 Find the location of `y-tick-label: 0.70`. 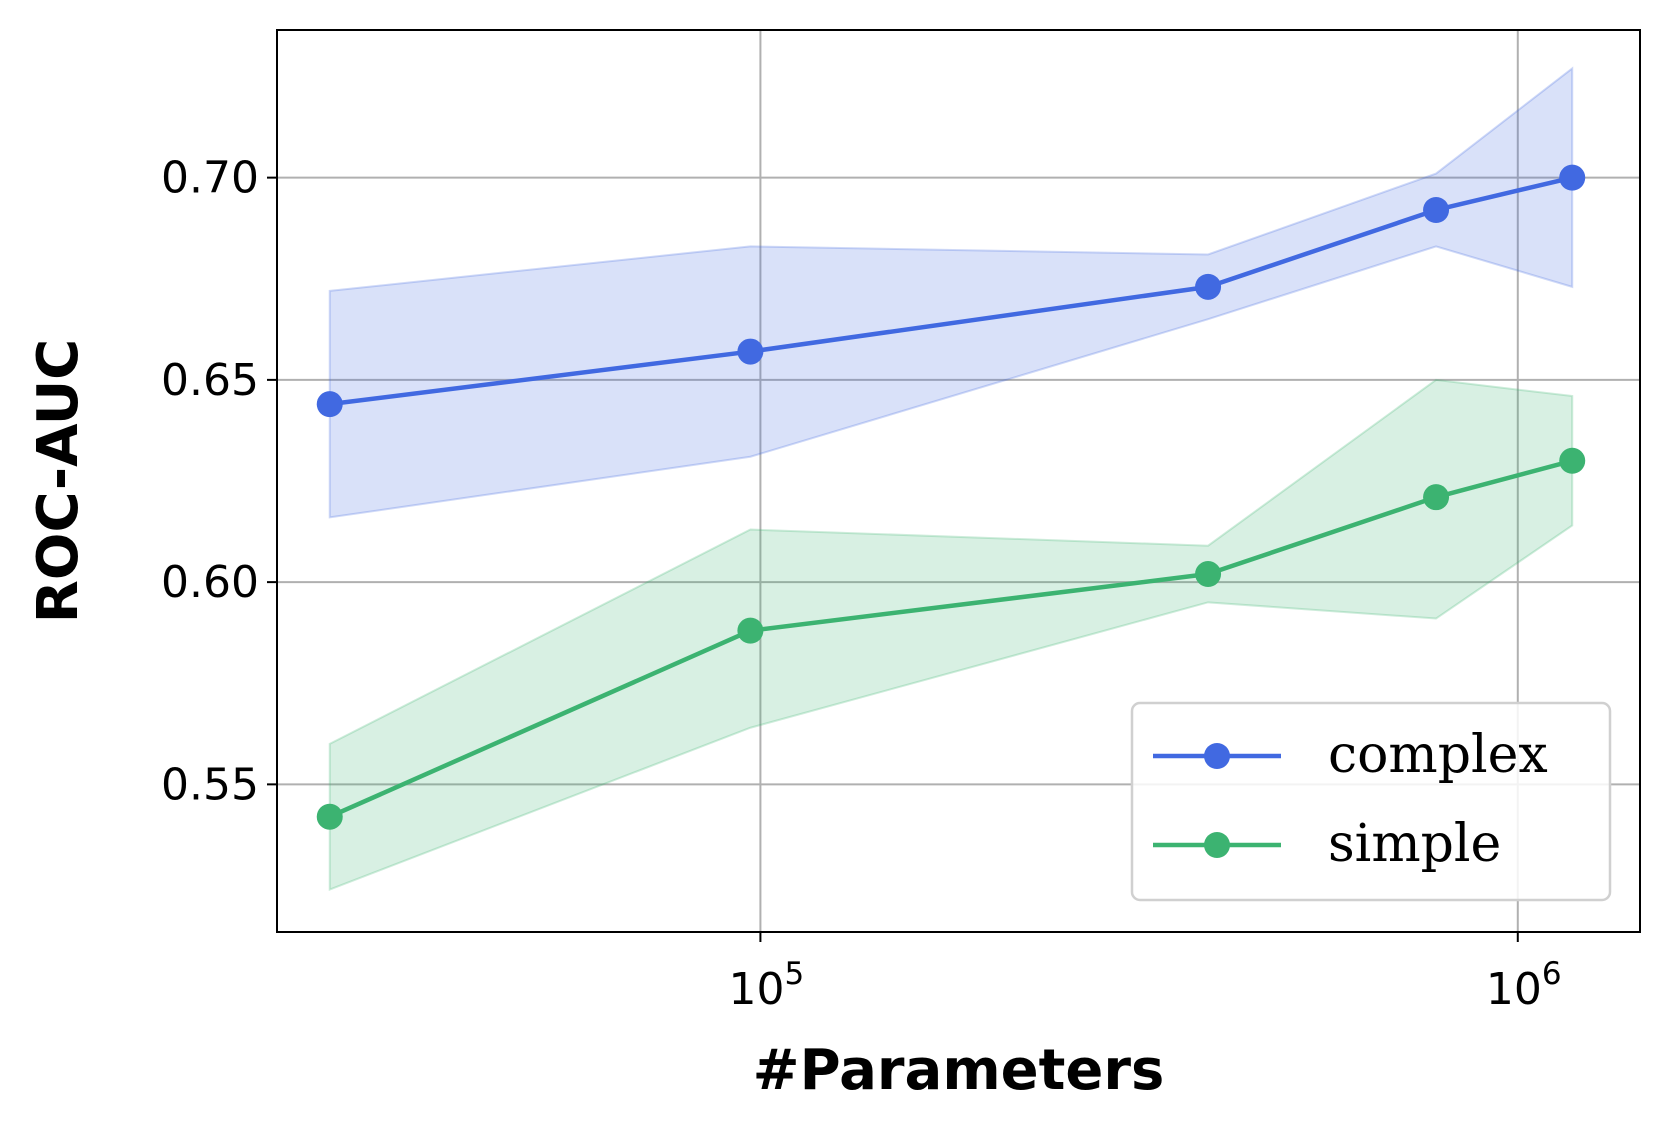

y-tick-label: 0.70 is located at coordinates (210, 178).